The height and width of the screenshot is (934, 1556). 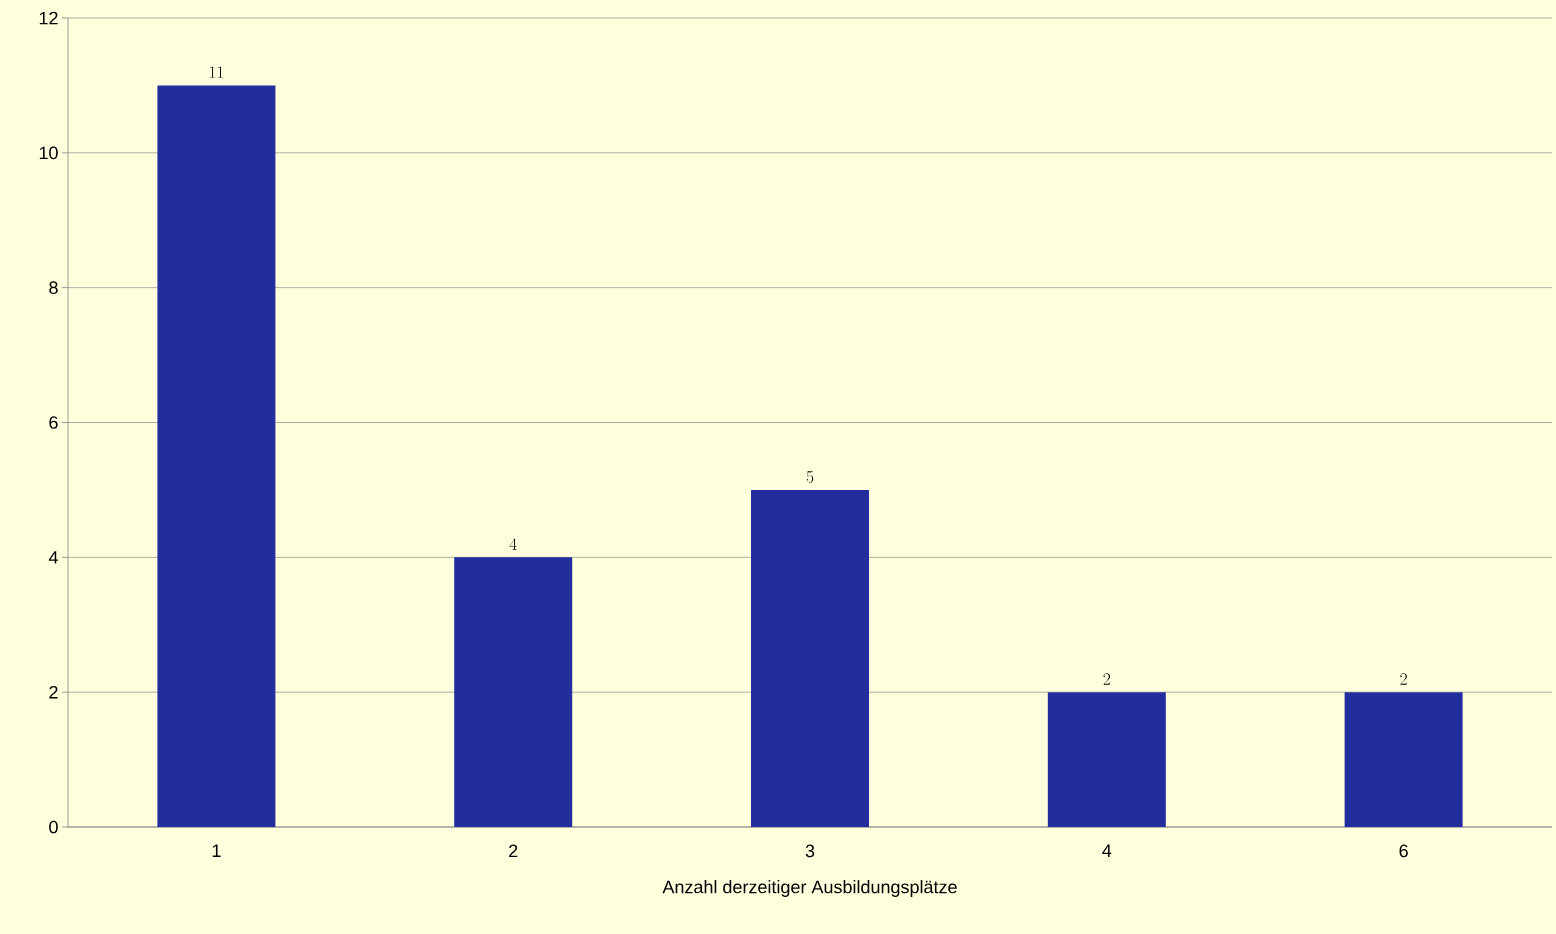 What do you see at coordinates (216, 850) in the screenshot?
I see `x-tick-label: 1` at bounding box center [216, 850].